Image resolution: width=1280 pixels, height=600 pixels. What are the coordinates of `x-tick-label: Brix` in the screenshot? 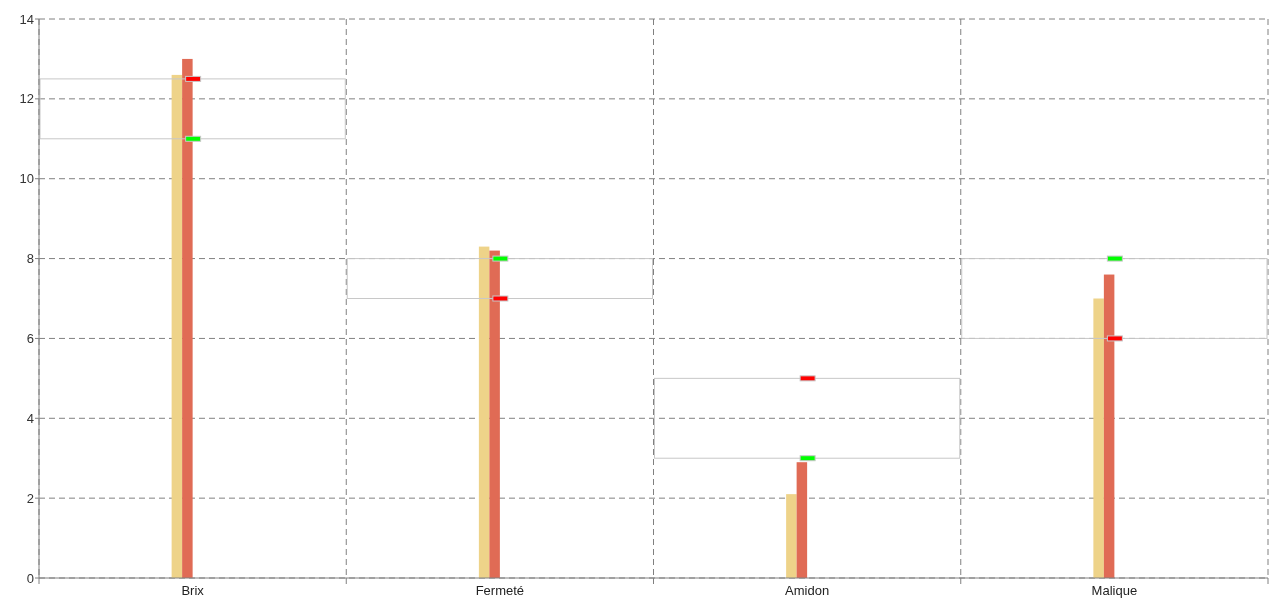 It's located at (193, 590).